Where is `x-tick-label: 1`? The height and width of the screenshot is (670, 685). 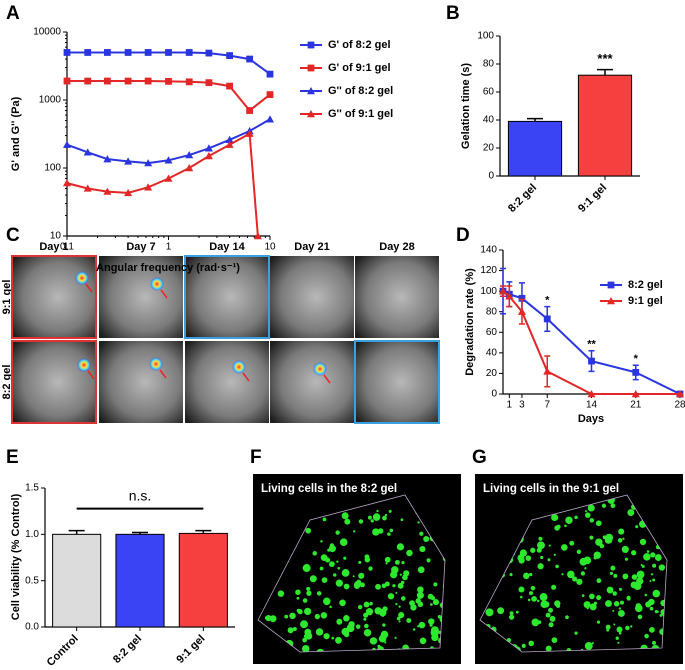
x-tick-label: 1 is located at coordinates (169, 247).